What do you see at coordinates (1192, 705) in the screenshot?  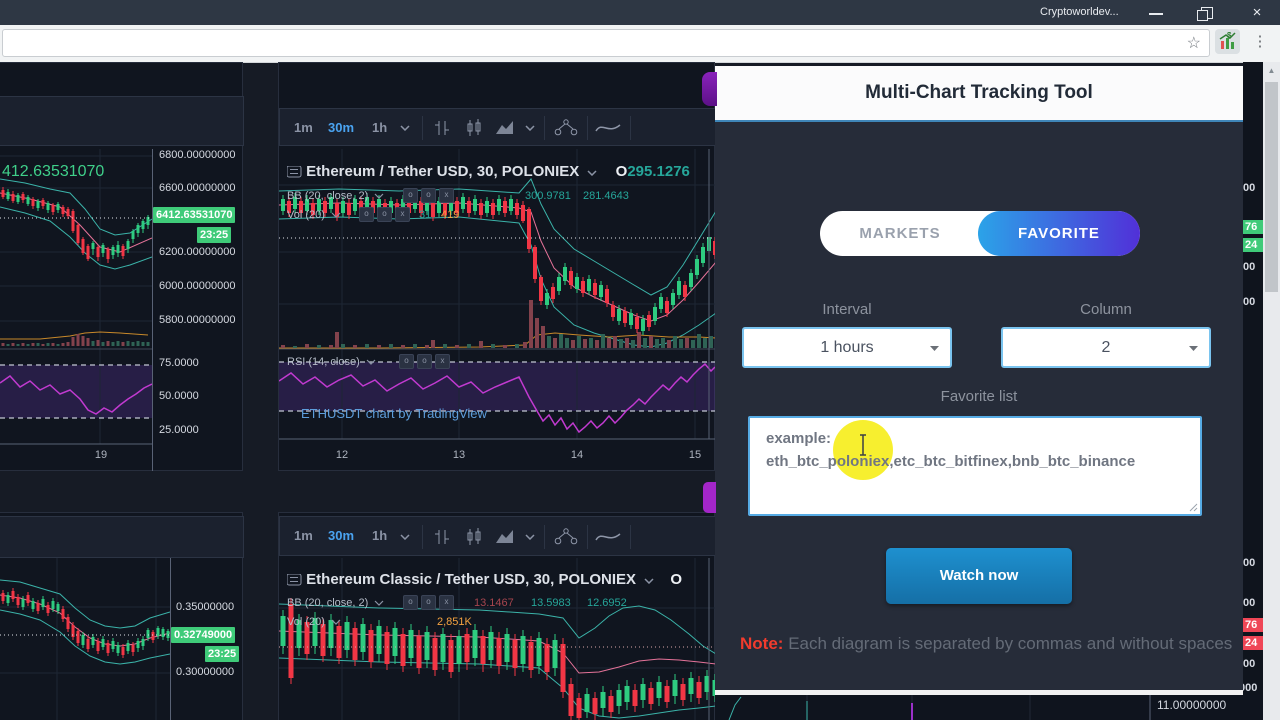 I see `scale-label: 11.00000000` at bounding box center [1192, 705].